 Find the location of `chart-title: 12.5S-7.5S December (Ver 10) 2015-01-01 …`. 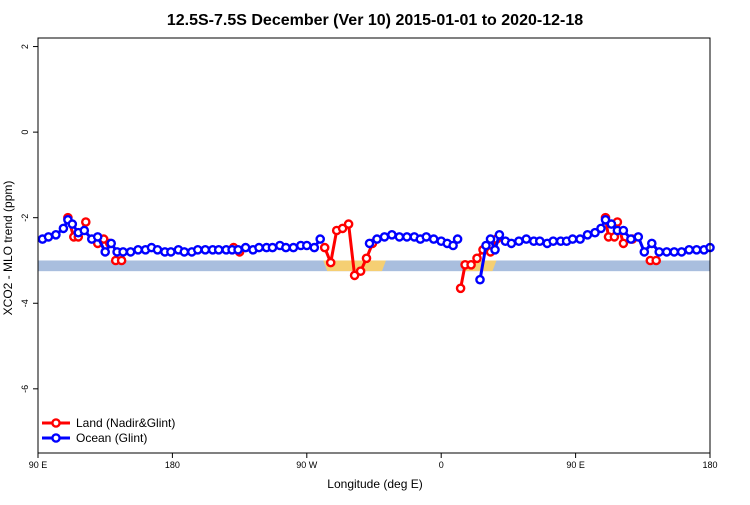

chart-title: 12.5S-7.5S December (Ver 10) 2015-01-01 … is located at coordinates (375, 20).